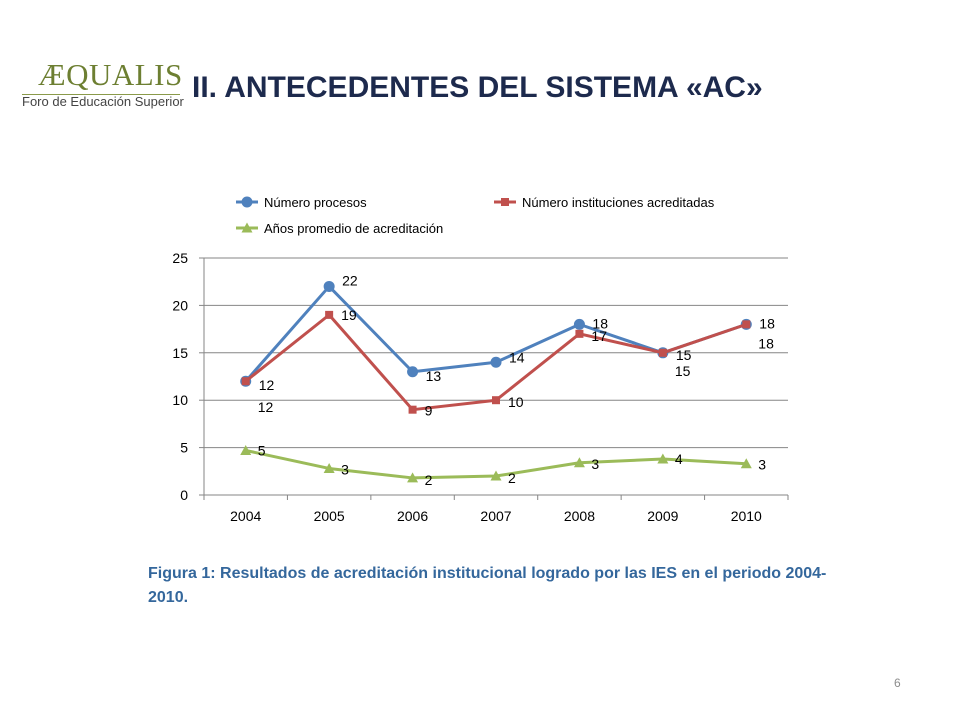 The image size is (960, 720). I want to click on data-label-2008: 18, so click(600, 323).